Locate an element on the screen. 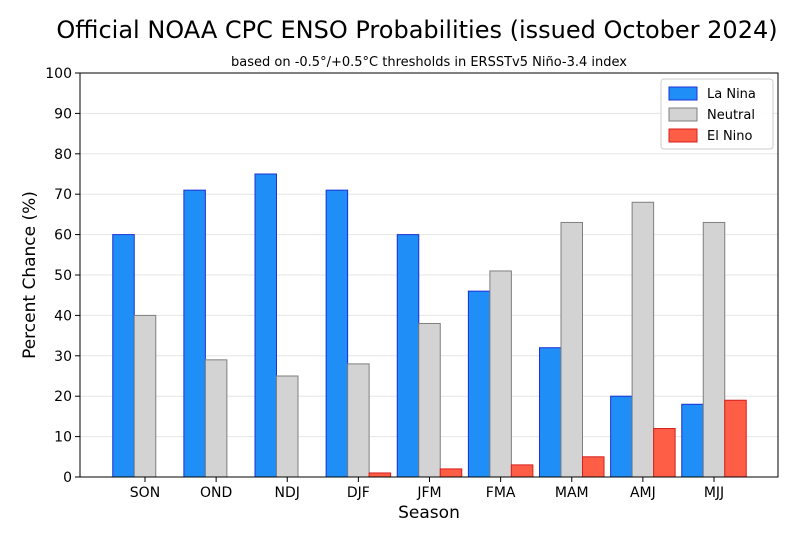 Image resolution: width=811 pixels, height=536 pixels. bar-la-nina-ndj is located at coordinates (265, 325).